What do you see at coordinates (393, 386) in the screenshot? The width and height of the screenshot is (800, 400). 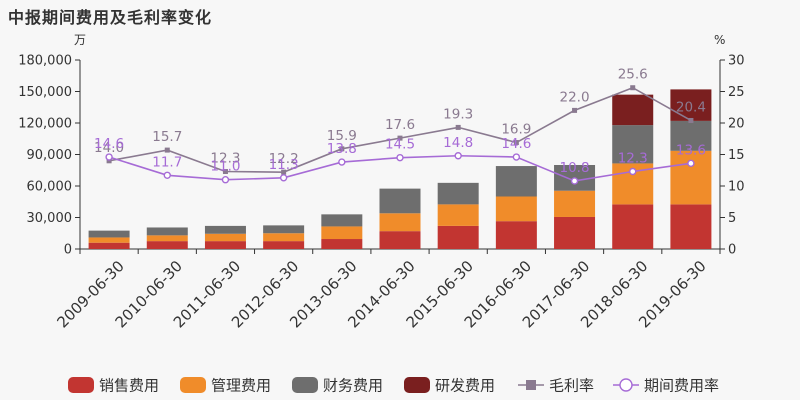 I see `legend: 销售费用 管理费用 财务费用 研发费用 毛利率 期间费用率` at bounding box center [393, 386].